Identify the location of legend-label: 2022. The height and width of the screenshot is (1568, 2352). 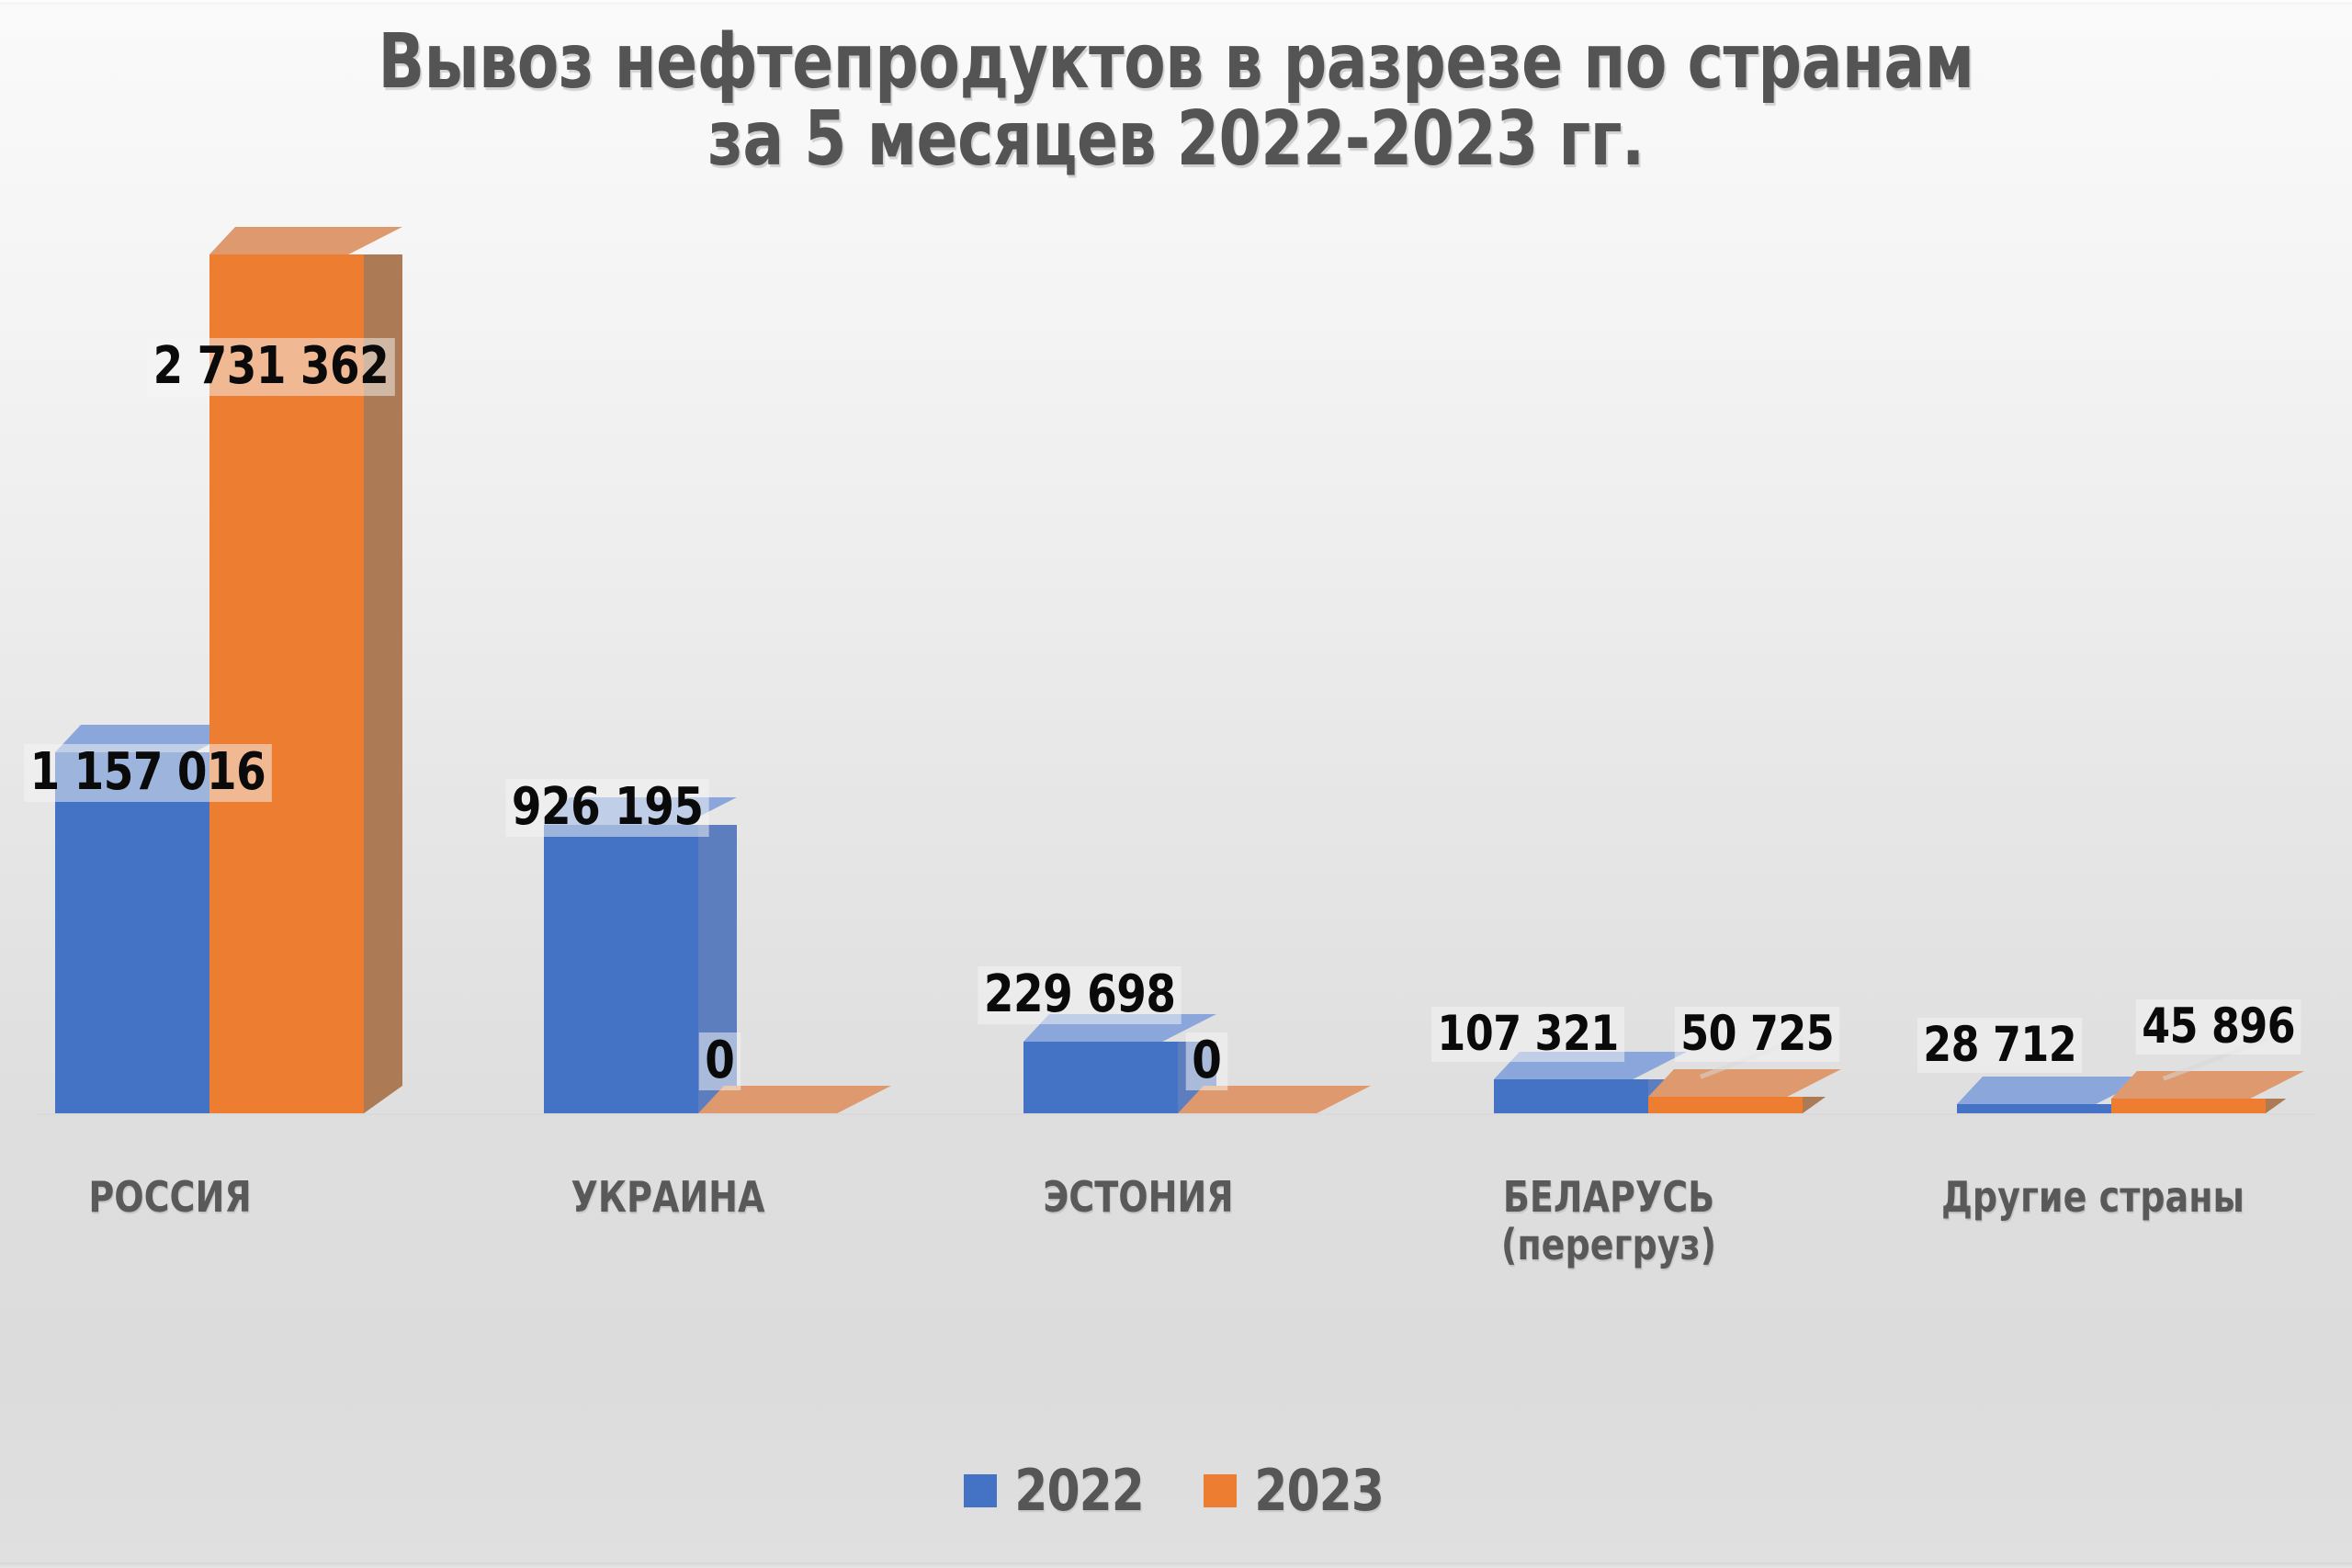
(1079, 1490).